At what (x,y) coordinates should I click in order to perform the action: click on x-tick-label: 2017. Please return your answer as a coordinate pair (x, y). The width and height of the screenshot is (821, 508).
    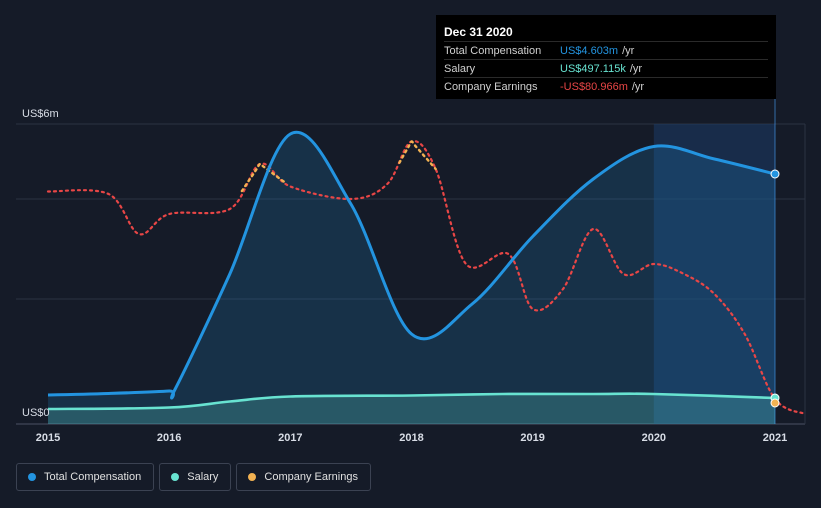
    Looking at the image, I should click on (290, 438).